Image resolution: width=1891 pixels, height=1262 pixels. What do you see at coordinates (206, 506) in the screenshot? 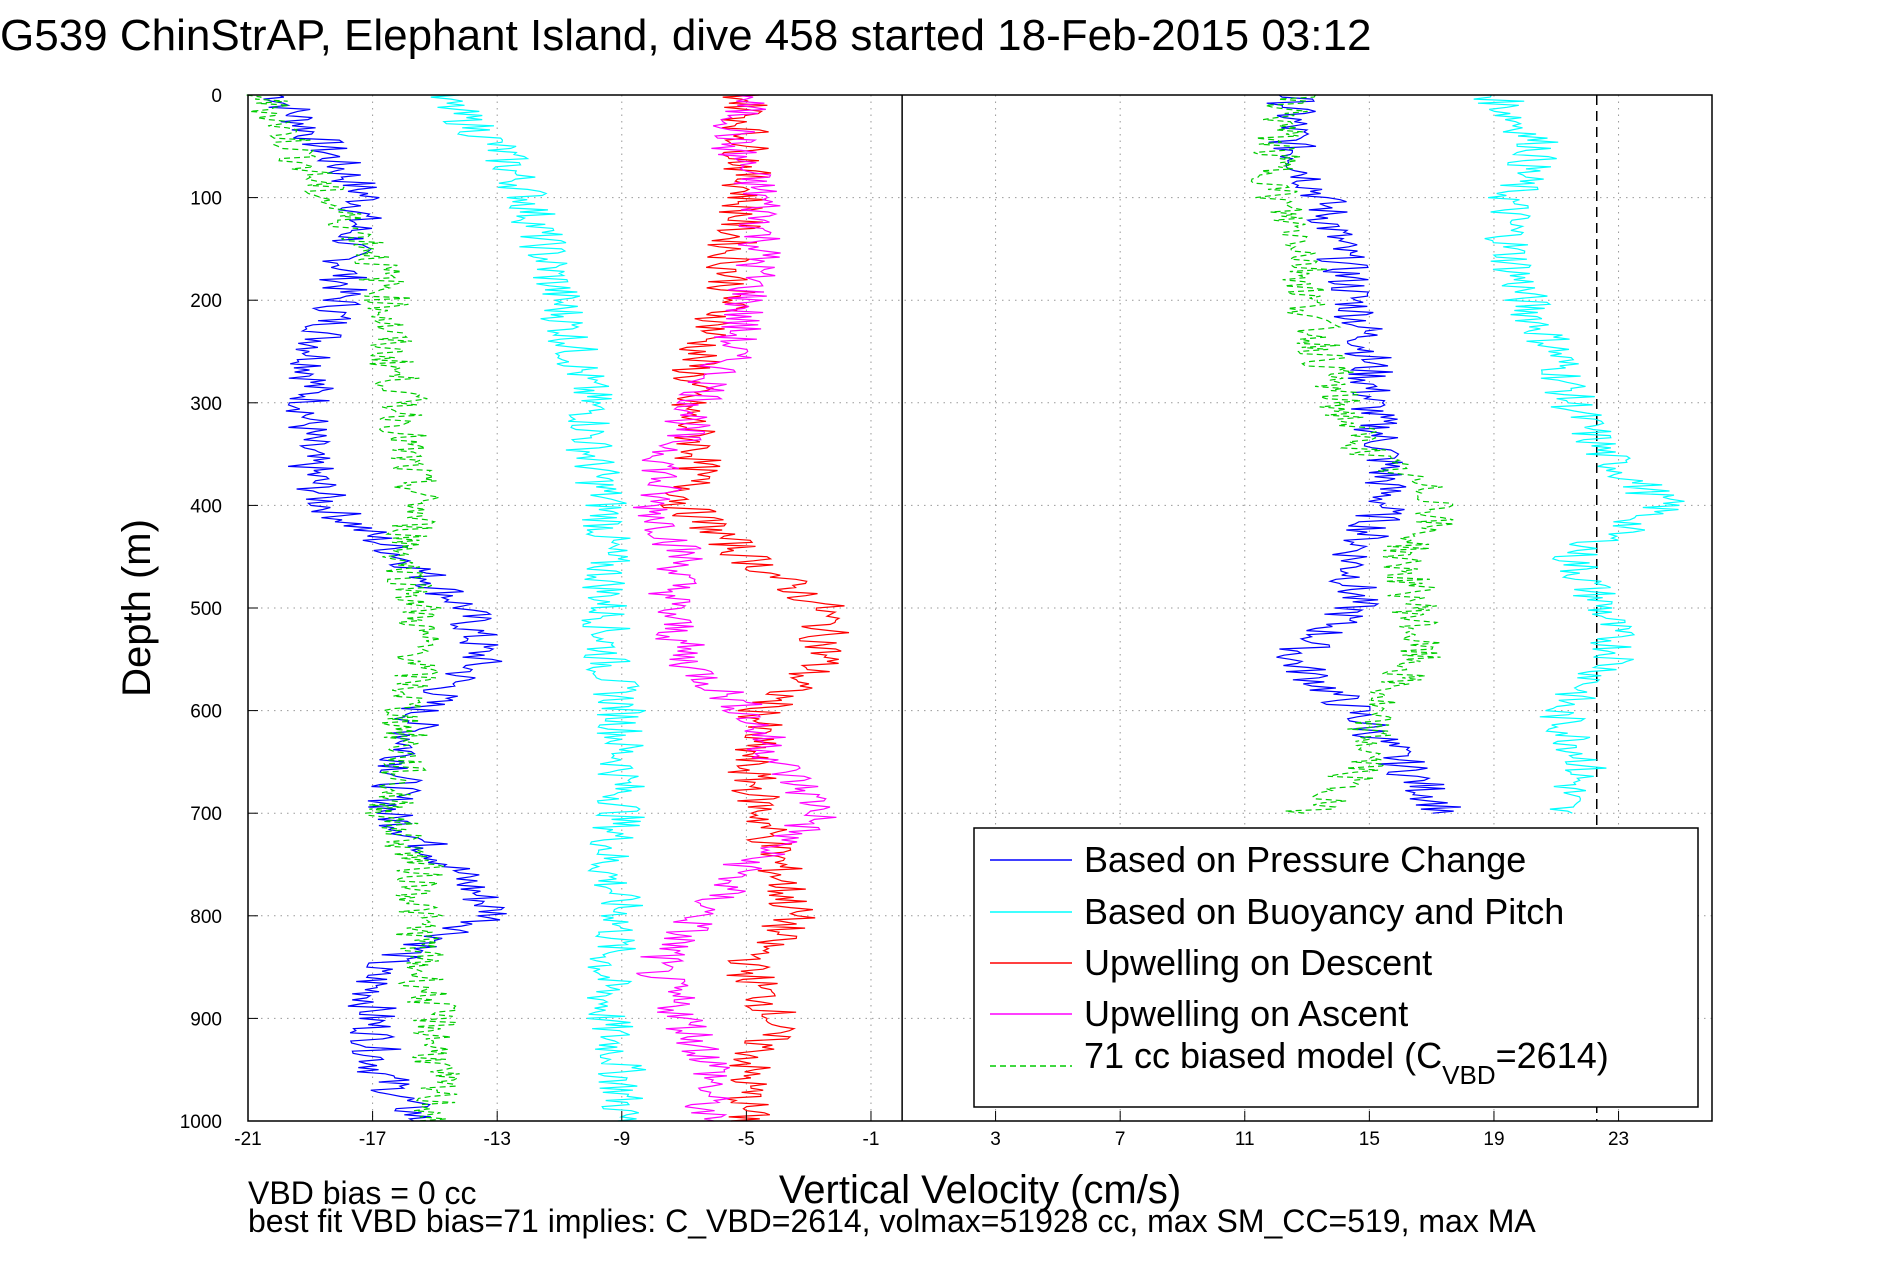
I see `y-tick-label: 400` at bounding box center [206, 506].